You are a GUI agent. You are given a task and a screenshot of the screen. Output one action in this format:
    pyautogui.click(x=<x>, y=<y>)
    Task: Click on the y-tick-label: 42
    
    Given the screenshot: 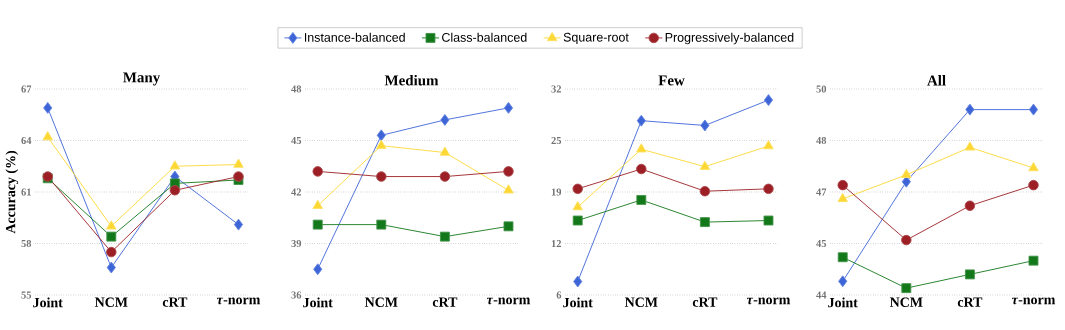 What is the action you would take?
    pyautogui.click(x=296, y=192)
    